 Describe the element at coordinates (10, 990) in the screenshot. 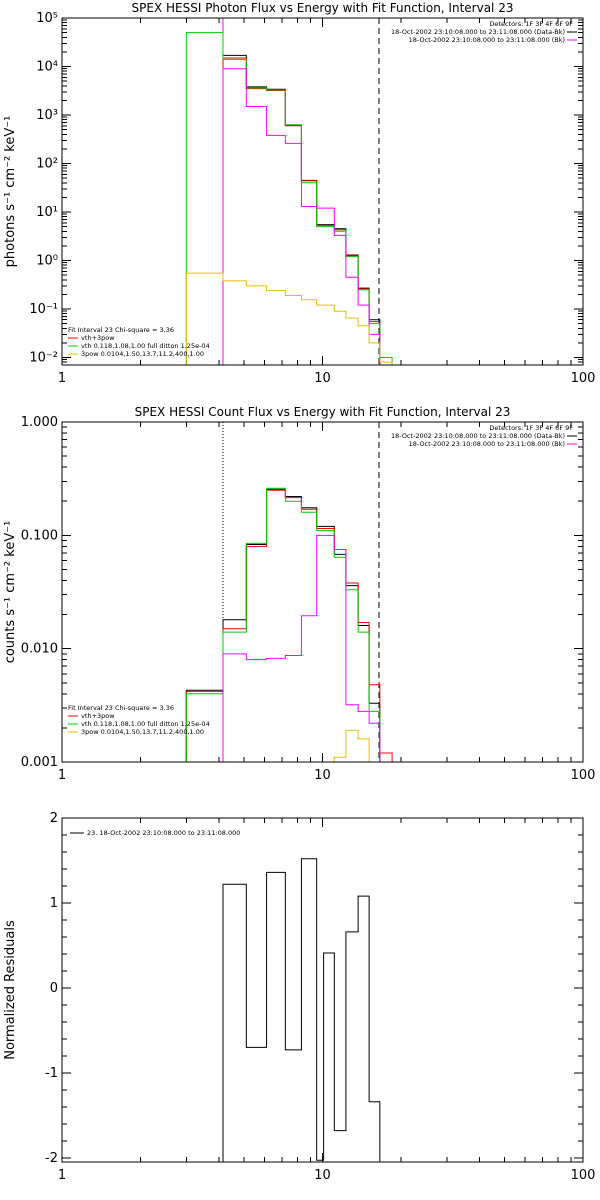

I see `y-axis-label: Normalized Residuals` at that location.